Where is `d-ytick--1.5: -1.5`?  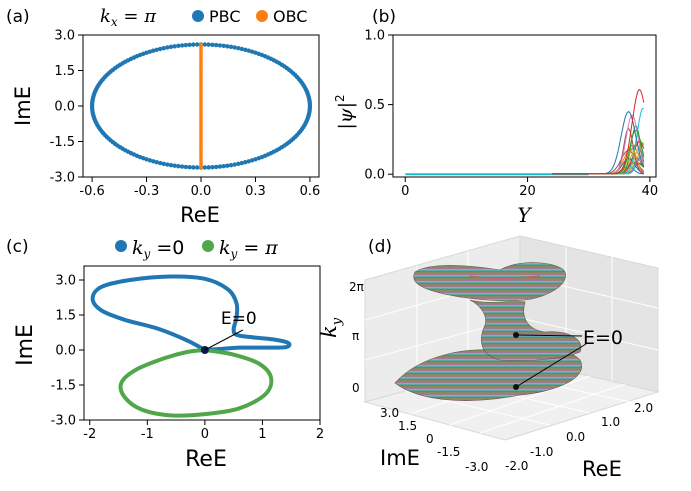
d-ytick--1.5: -1.5 is located at coordinates (448, 452).